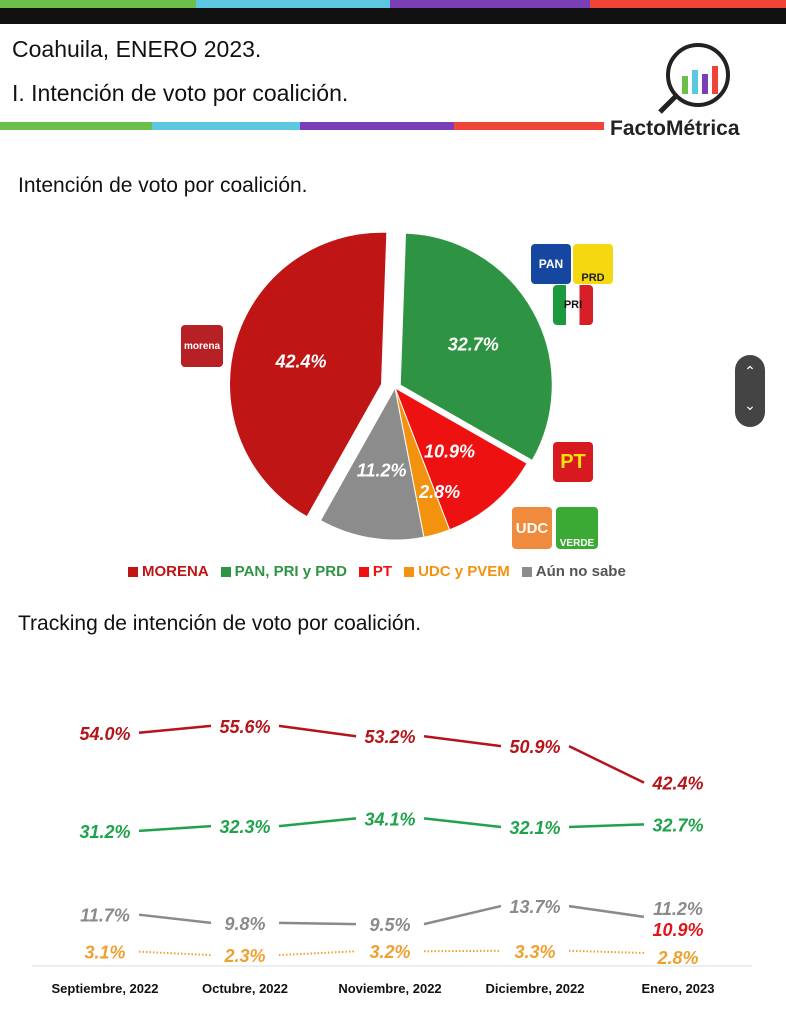 The height and width of the screenshot is (1024, 786). What do you see at coordinates (534, 988) in the screenshot?
I see `x-tick-label: Diciembre, 2022` at bounding box center [534, 988].